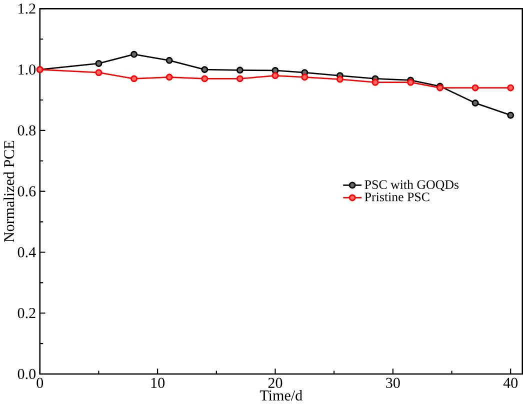 The width and height of the screenshot is (523, 404). I want to click on x-tick-label: 30, so click(393, 383).